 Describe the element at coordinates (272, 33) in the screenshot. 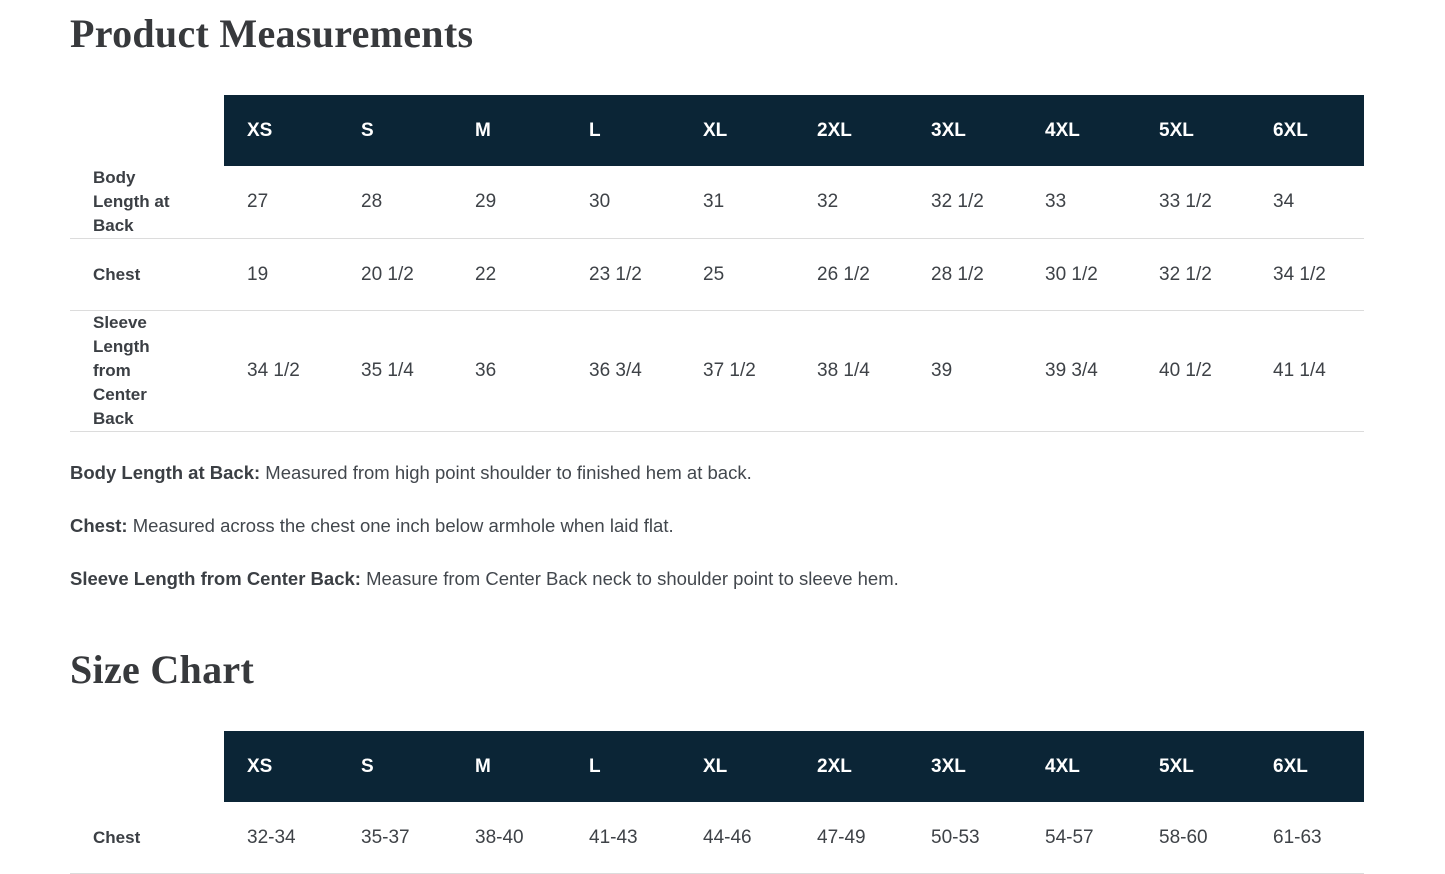

I see `product-measurements-title: Product Measurements` at that location.